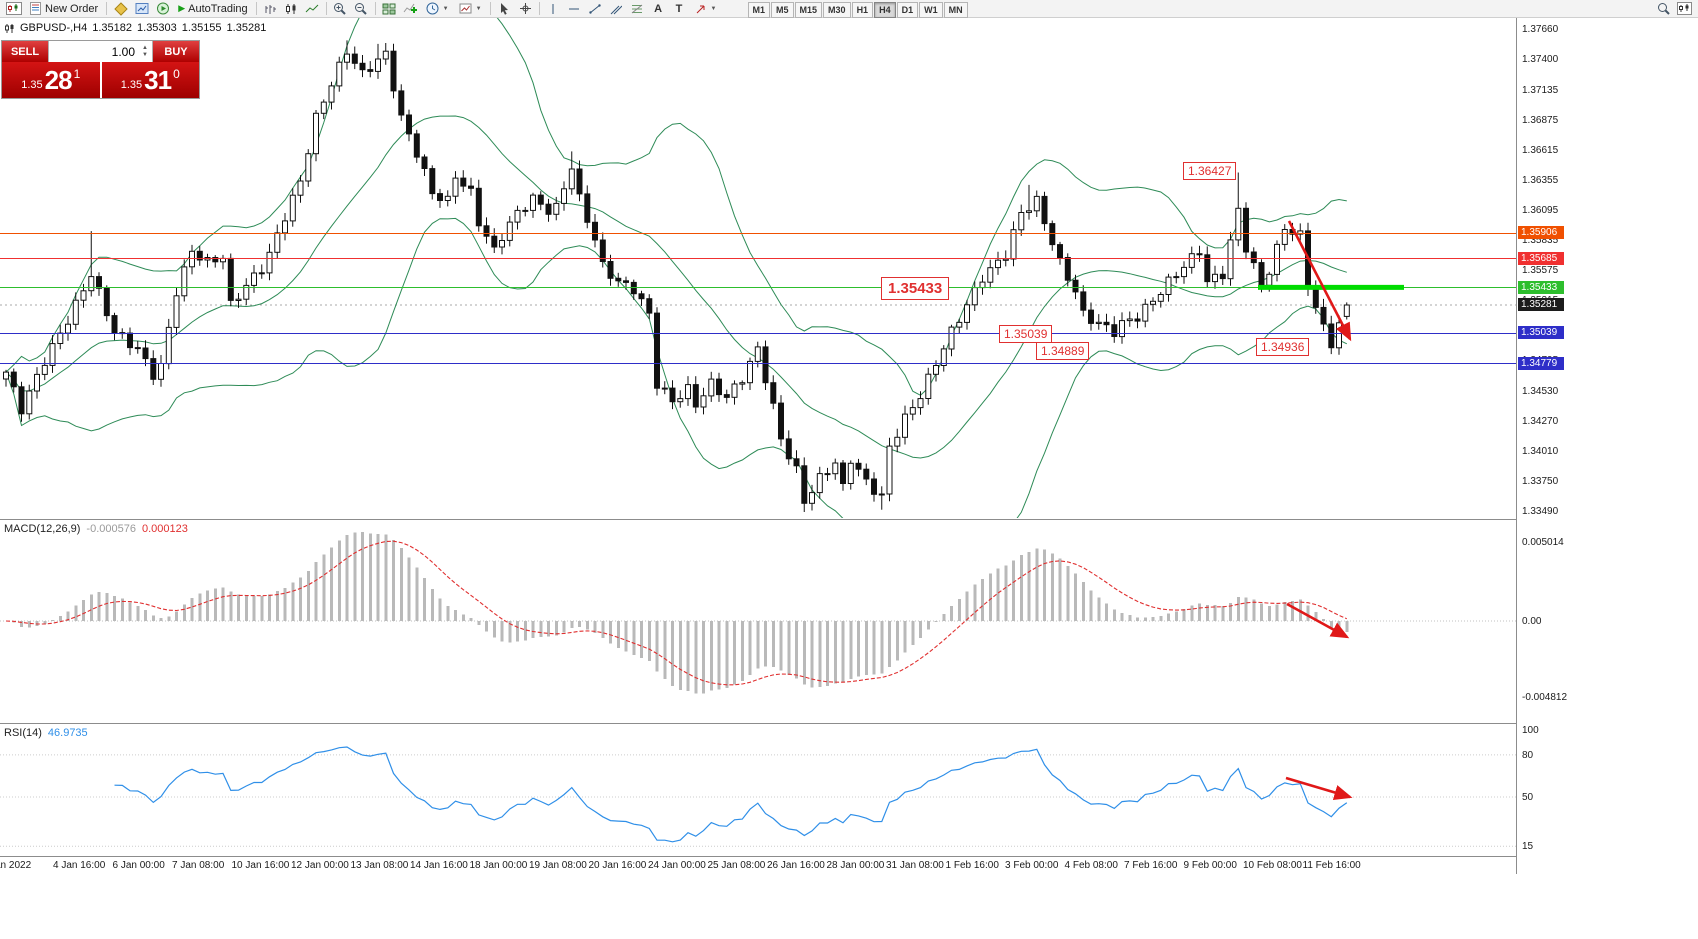 The image size is (1698, 939). What do you see at coordinates (595, 8) in the screenshot?
I see `trendline-icon` at bounding box center [595, 8].